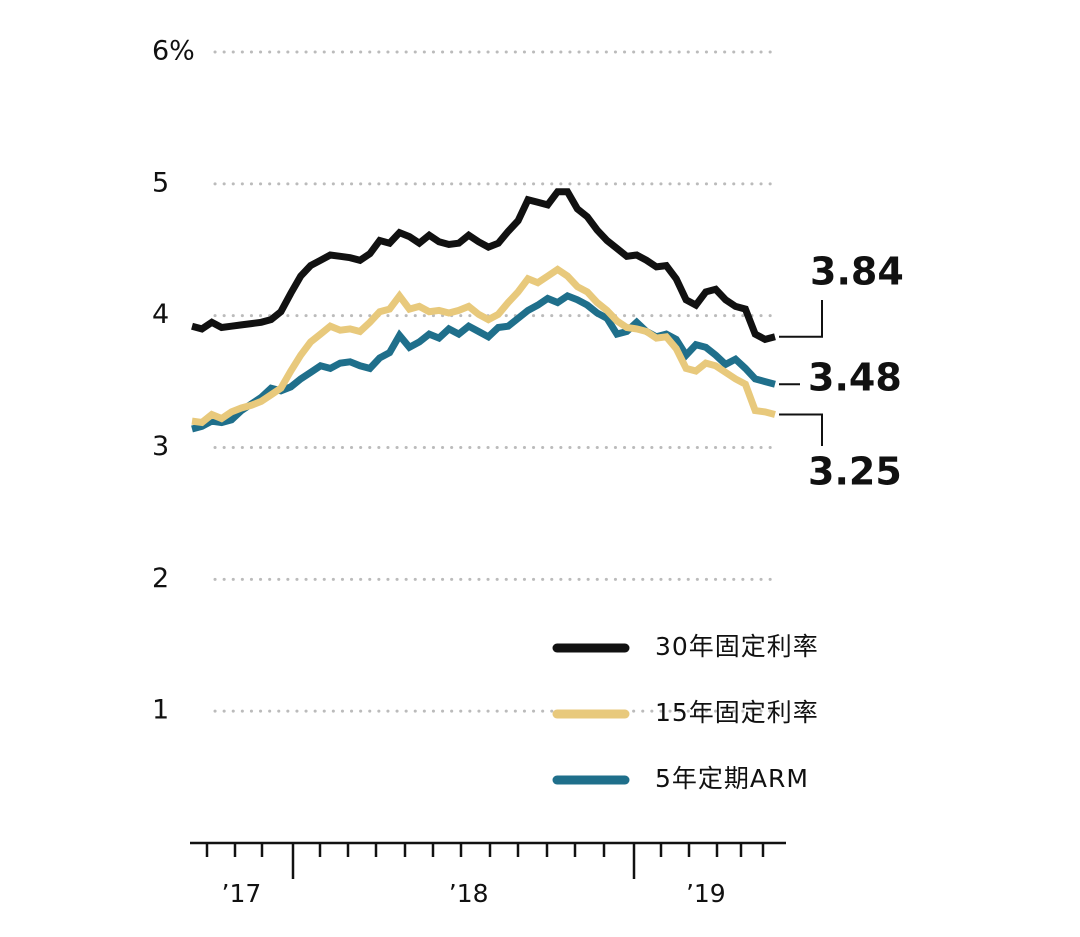  What do you see at coordinates (737, 646) in the screenshot?
I see `legend-label: 30年固定利率` at bounding box center [737, 646].